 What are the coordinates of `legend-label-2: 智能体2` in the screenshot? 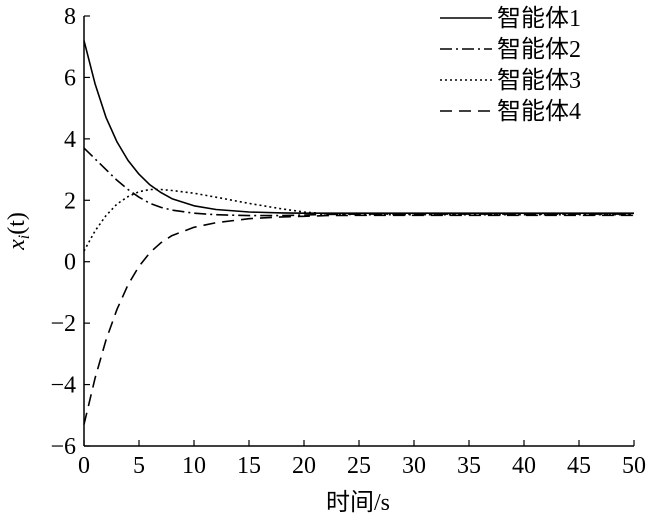 It's located at (539, 49).